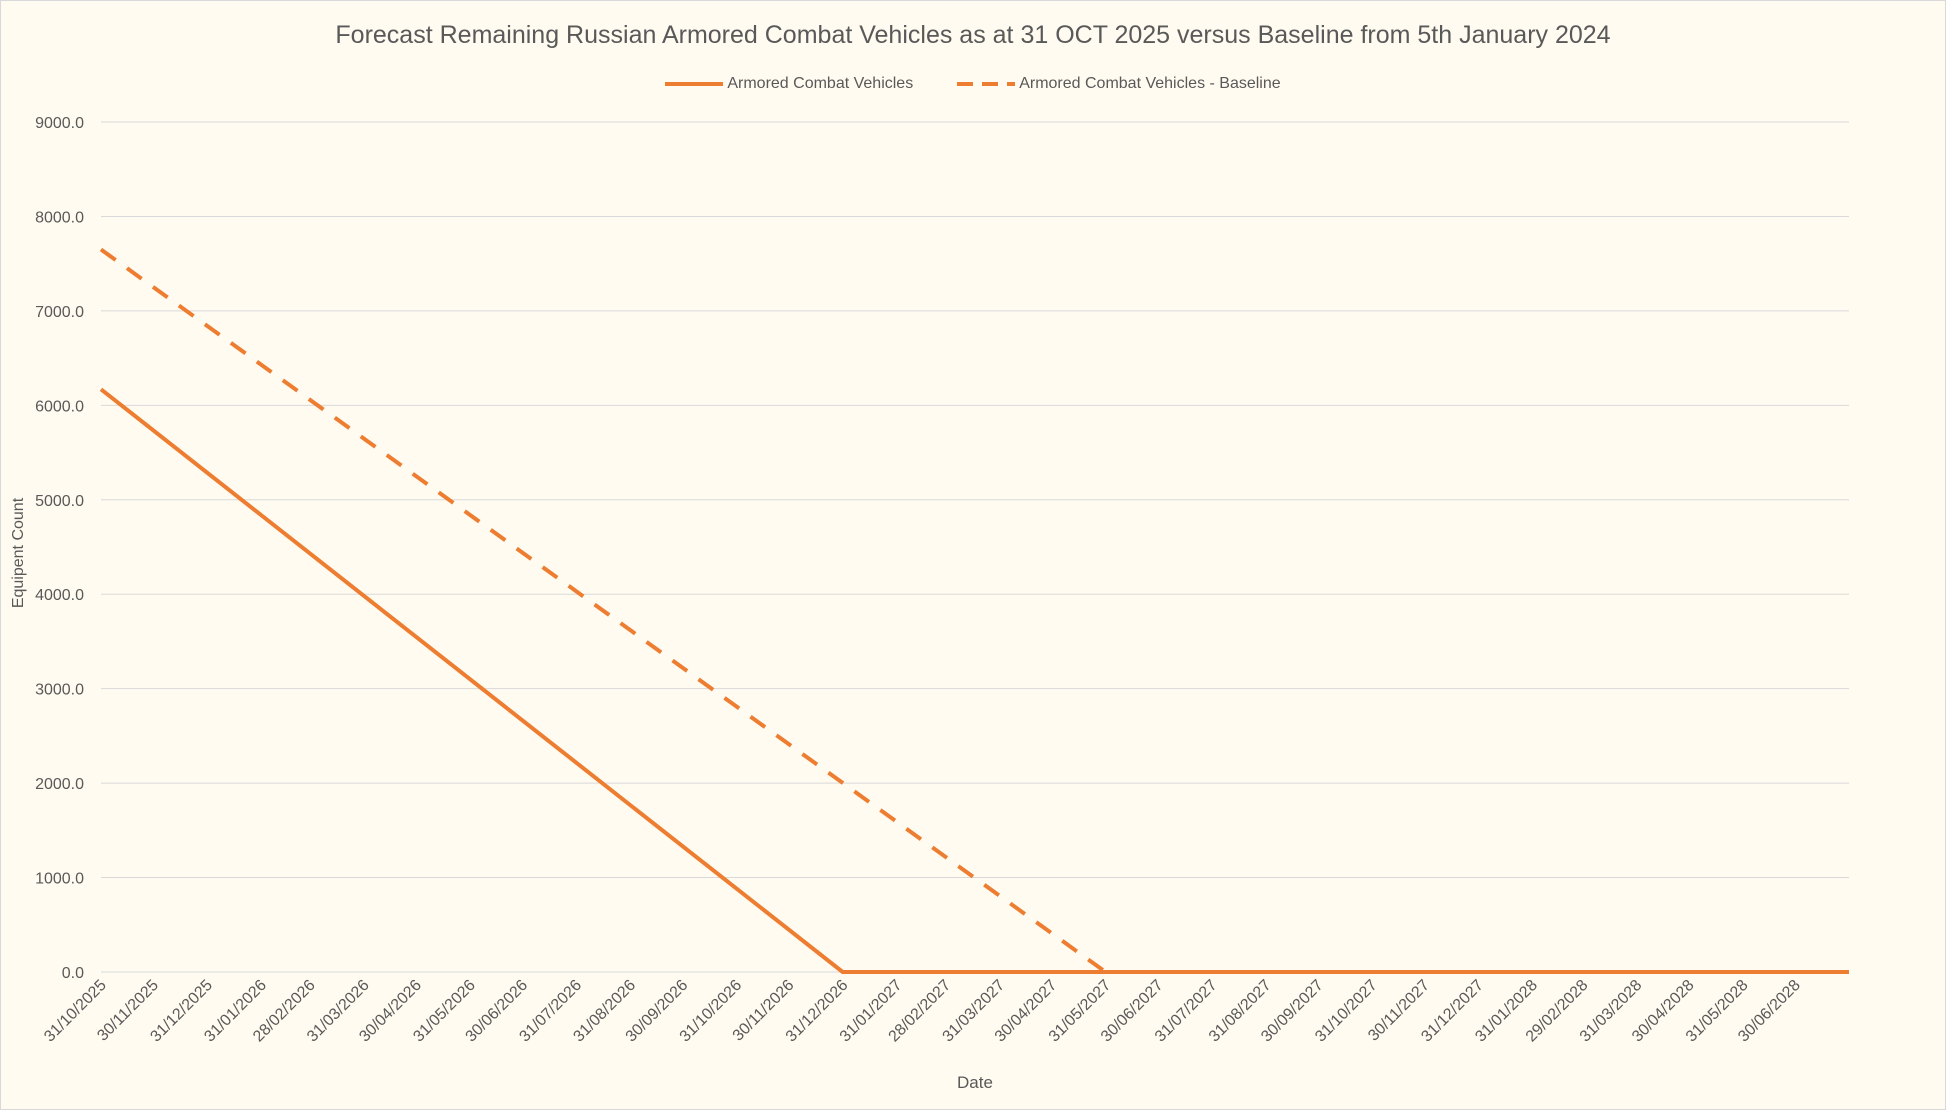  Describe the element at coordinates (73, 973) in the screenshot. I see `y-tick-label: 0.0` at that location.